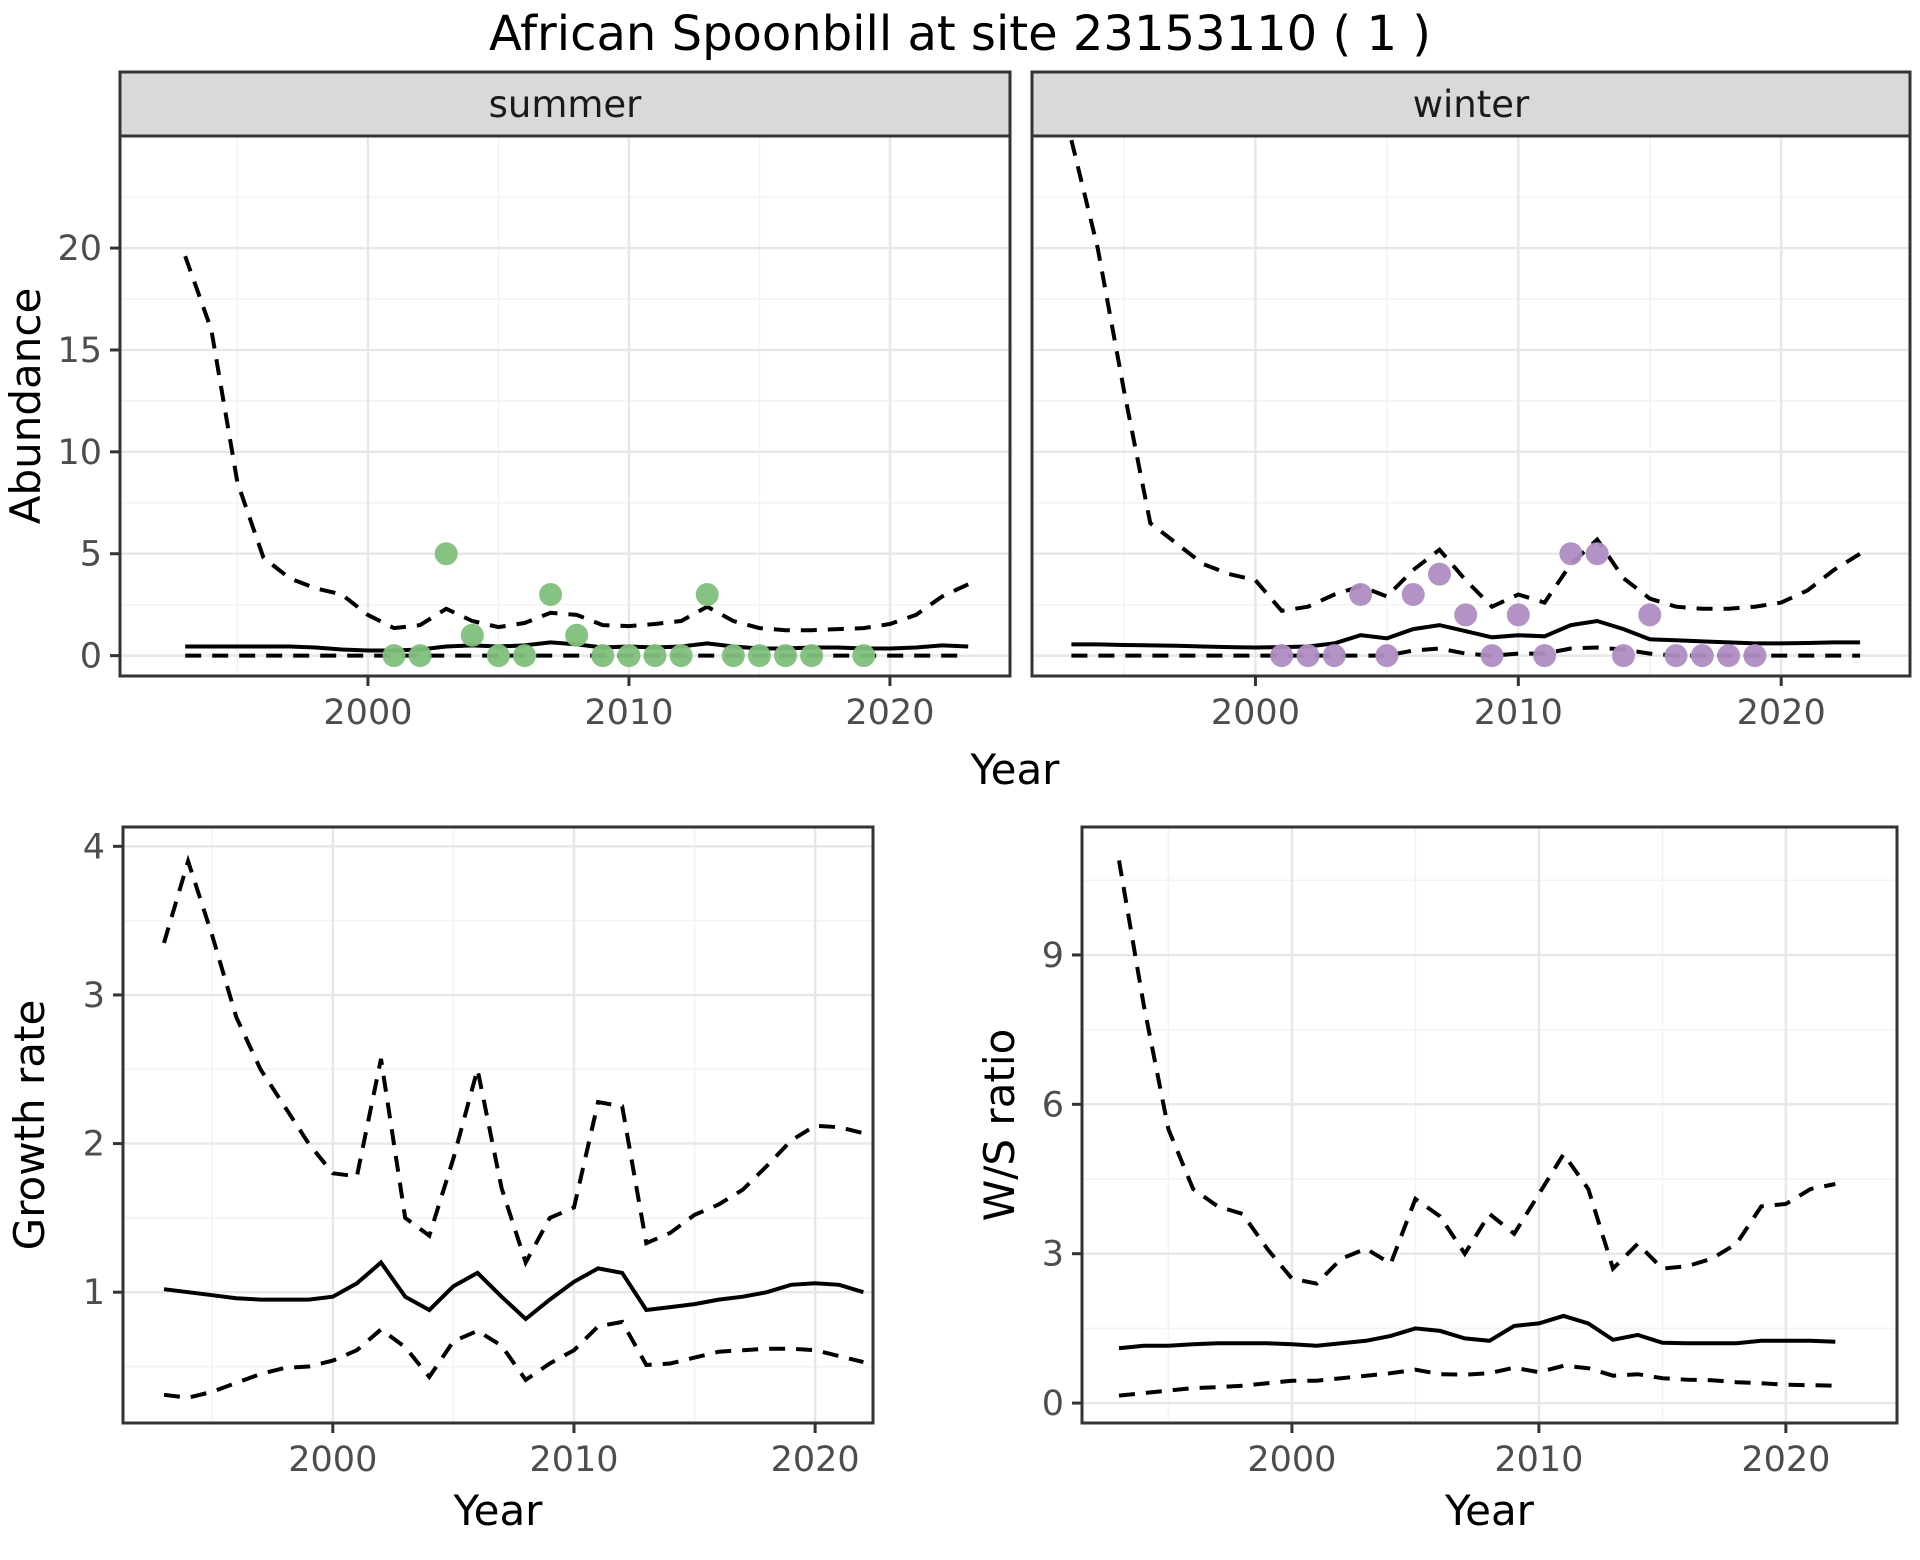  I want to click on y-axis-title: W/S ratio, so click(999, 1125).